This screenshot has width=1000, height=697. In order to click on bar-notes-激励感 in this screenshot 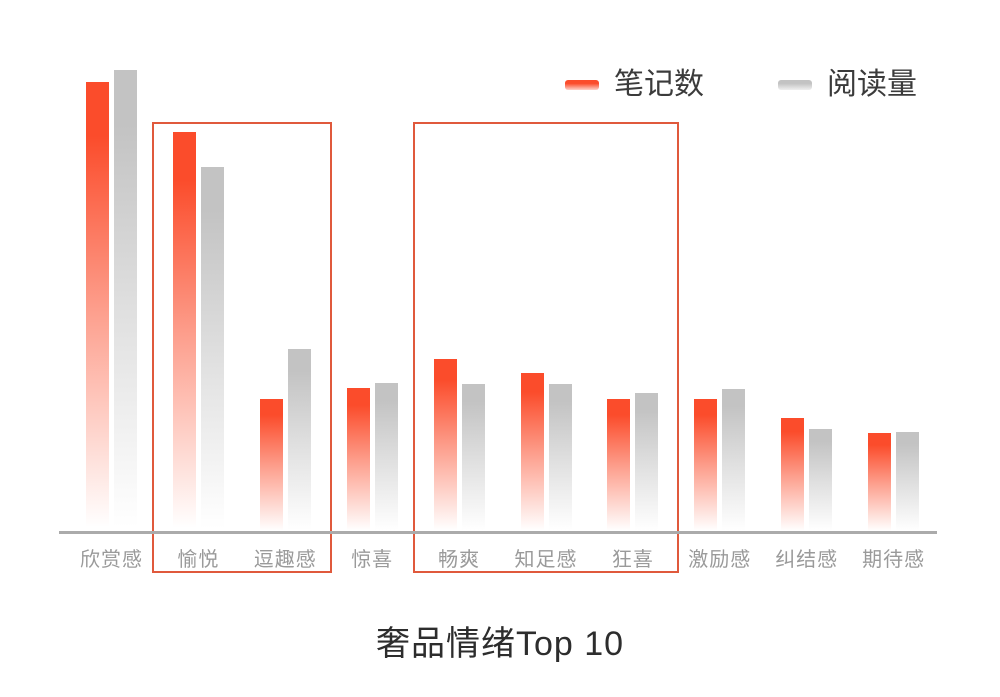, I will do `click(706, 465)`.